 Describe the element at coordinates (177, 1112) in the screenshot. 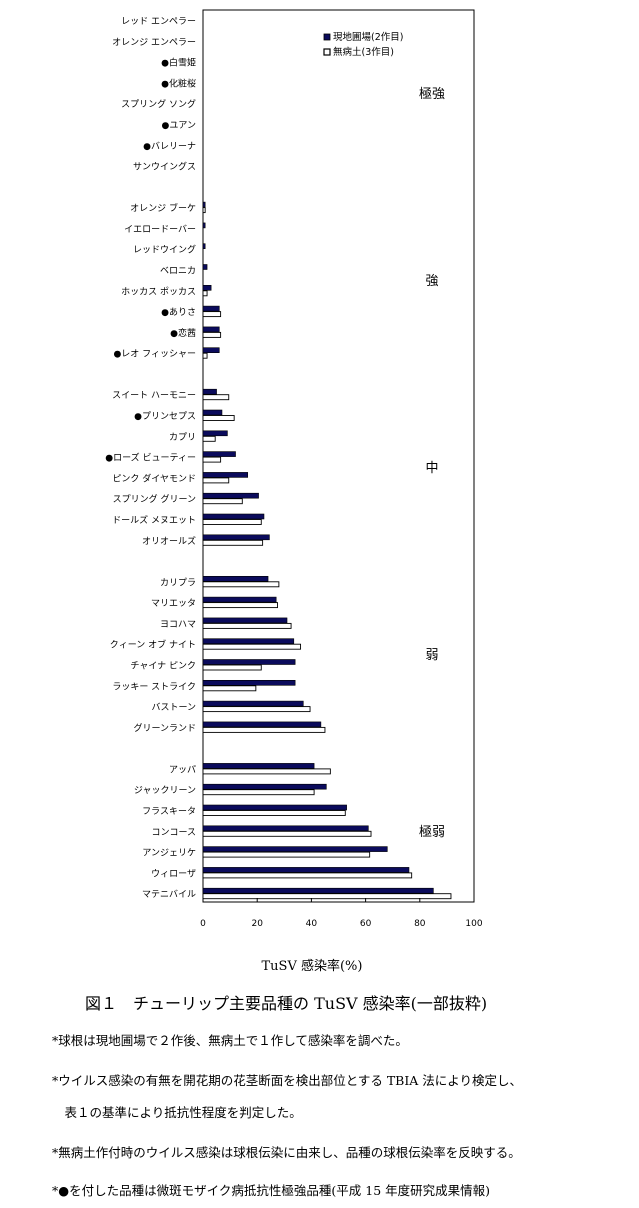

I see `note-3: 表１の基準により抵抗性程度を判定した。` at that location.